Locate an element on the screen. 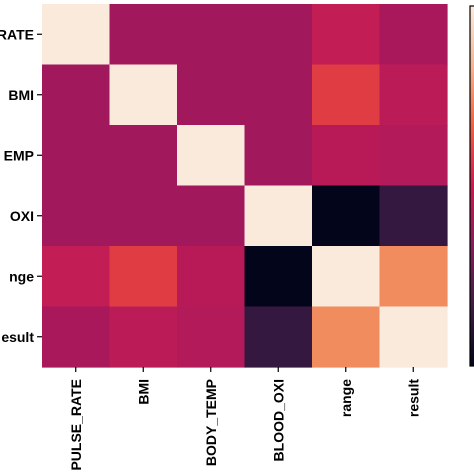 This screenshot has width=474, height=474. heatmap-cell-result-PULSE_RATE is located at coordinates (76, 337).